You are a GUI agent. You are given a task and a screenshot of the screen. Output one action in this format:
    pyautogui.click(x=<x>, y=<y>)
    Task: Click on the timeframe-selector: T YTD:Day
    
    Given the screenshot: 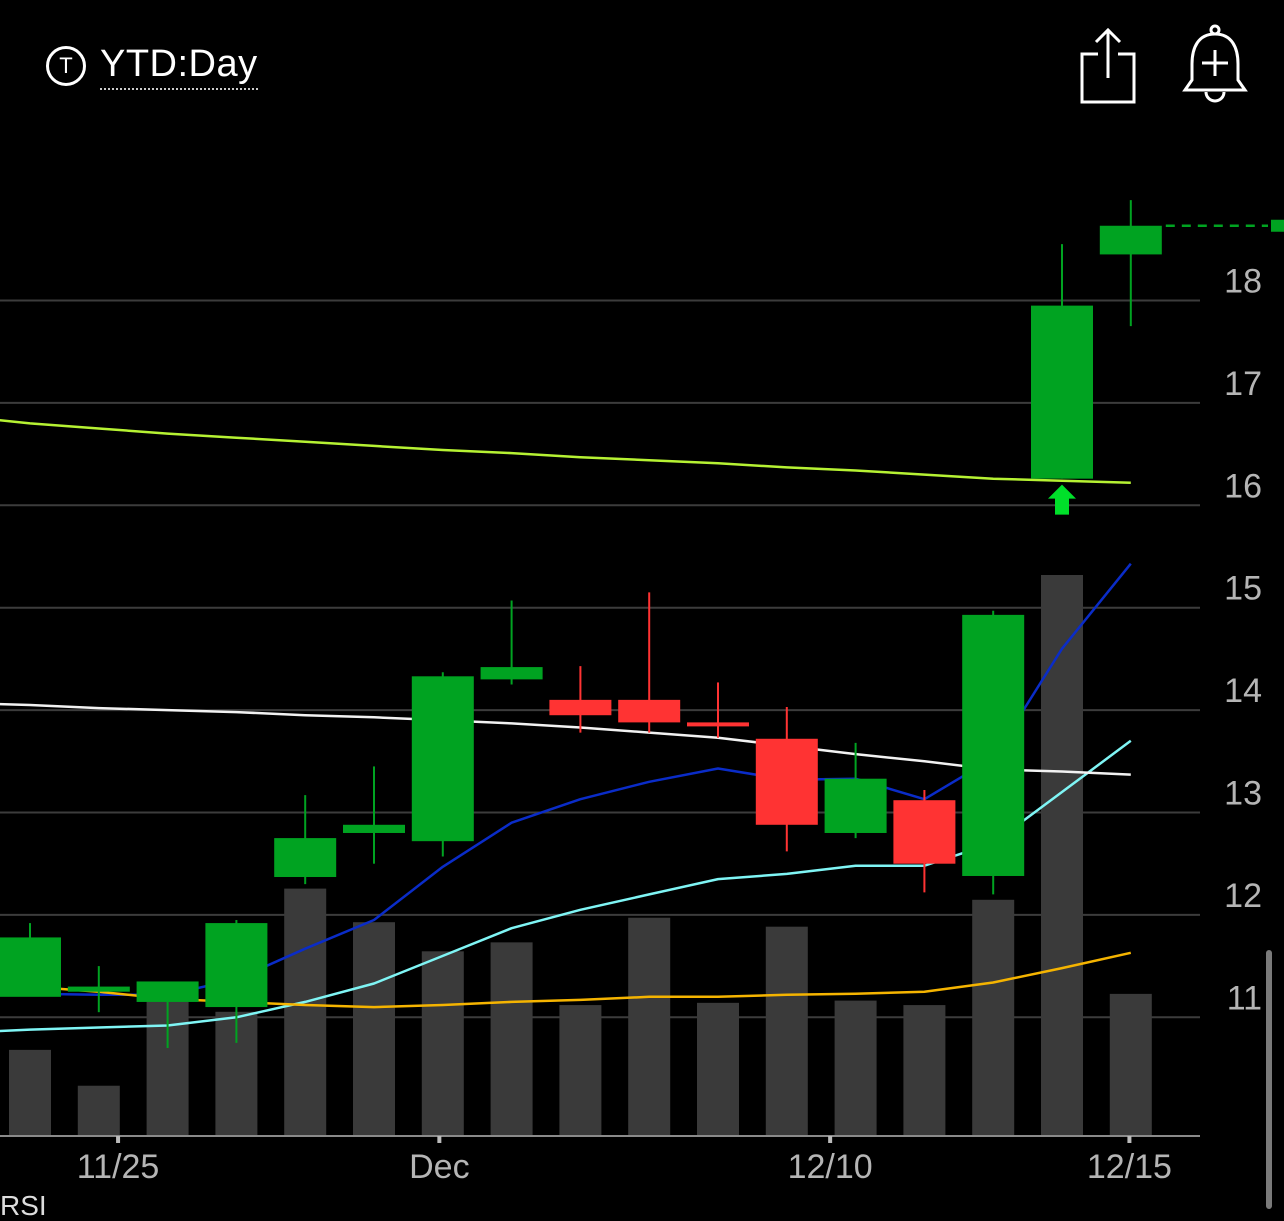 What is the action you would take?
    pyautogui.click(x=152, y=66)
    